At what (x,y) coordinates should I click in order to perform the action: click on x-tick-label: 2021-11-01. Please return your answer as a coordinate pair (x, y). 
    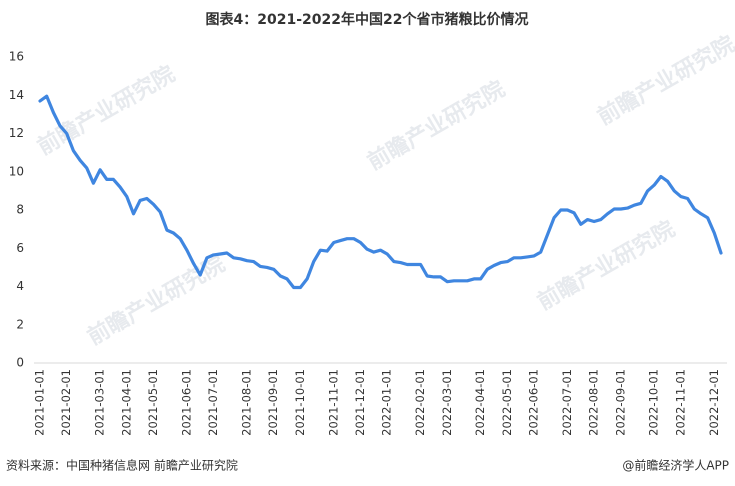
    Looking at the image, I should click on (333, 402).